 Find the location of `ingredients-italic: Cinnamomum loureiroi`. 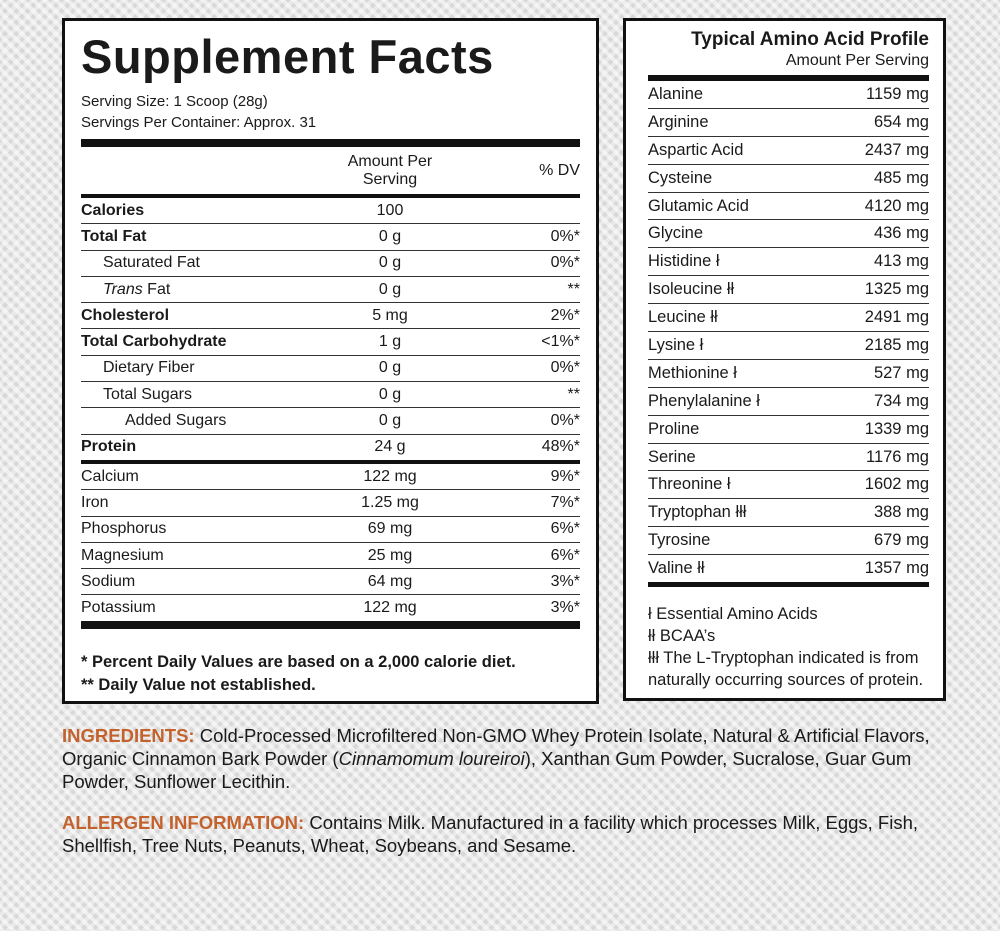

ingredients-italic: Cinnamomum loureiroi is located at coordinates (431, 758).